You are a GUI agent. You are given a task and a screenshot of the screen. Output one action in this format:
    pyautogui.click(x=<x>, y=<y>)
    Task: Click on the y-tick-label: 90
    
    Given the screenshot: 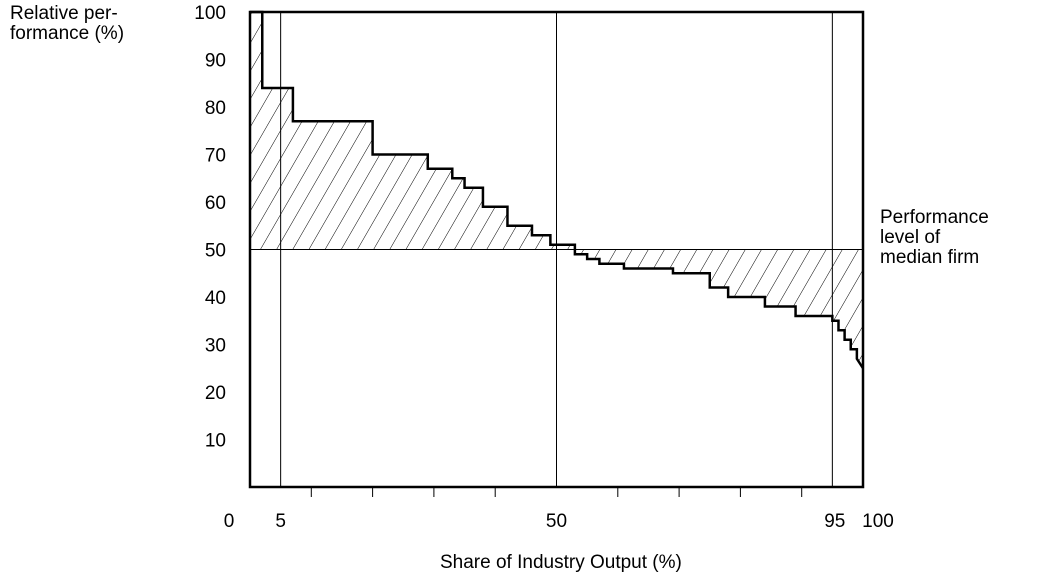 What is the action you would take?
    pyautogui.click(x=215, y=61)
    